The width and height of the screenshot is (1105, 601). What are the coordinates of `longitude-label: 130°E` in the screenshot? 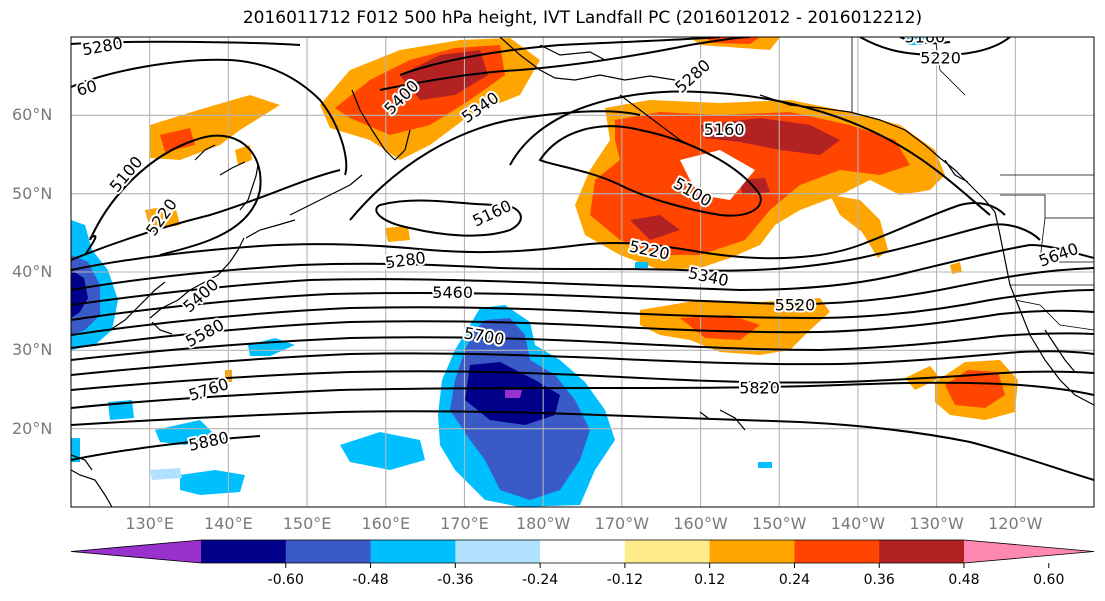 It's located at (150, 523).